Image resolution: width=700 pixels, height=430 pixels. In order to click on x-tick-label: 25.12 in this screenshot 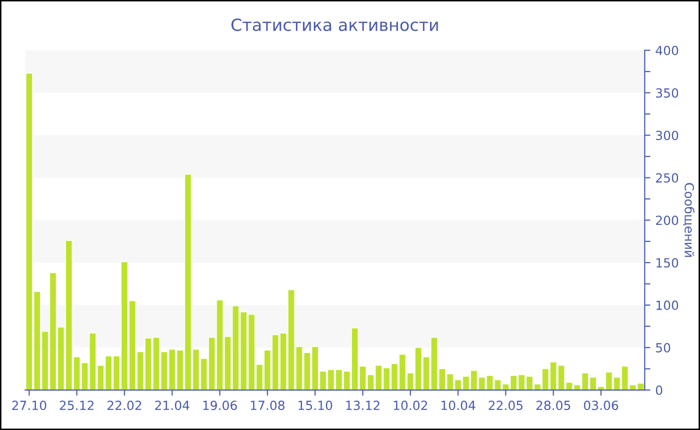, I will do `click(77, 405)`.